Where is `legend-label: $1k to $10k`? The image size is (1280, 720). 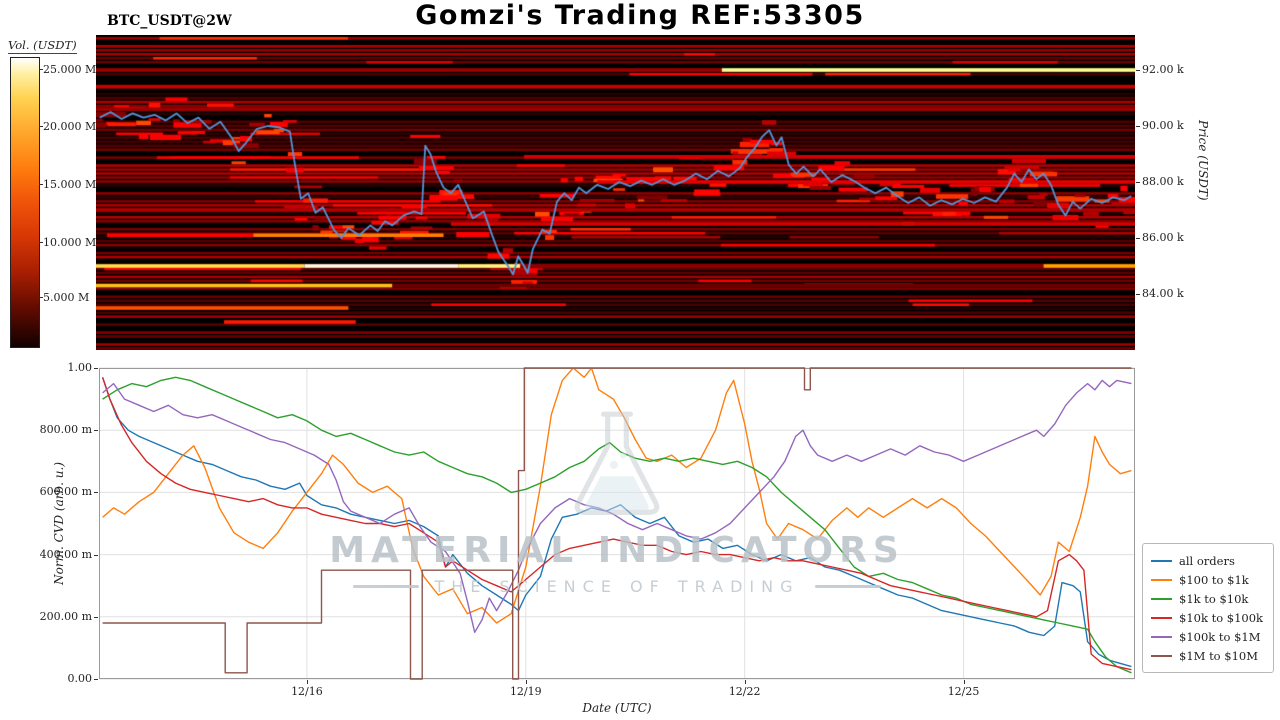
legend-label: $1k to $10k is located at coordinates (1214, 598).